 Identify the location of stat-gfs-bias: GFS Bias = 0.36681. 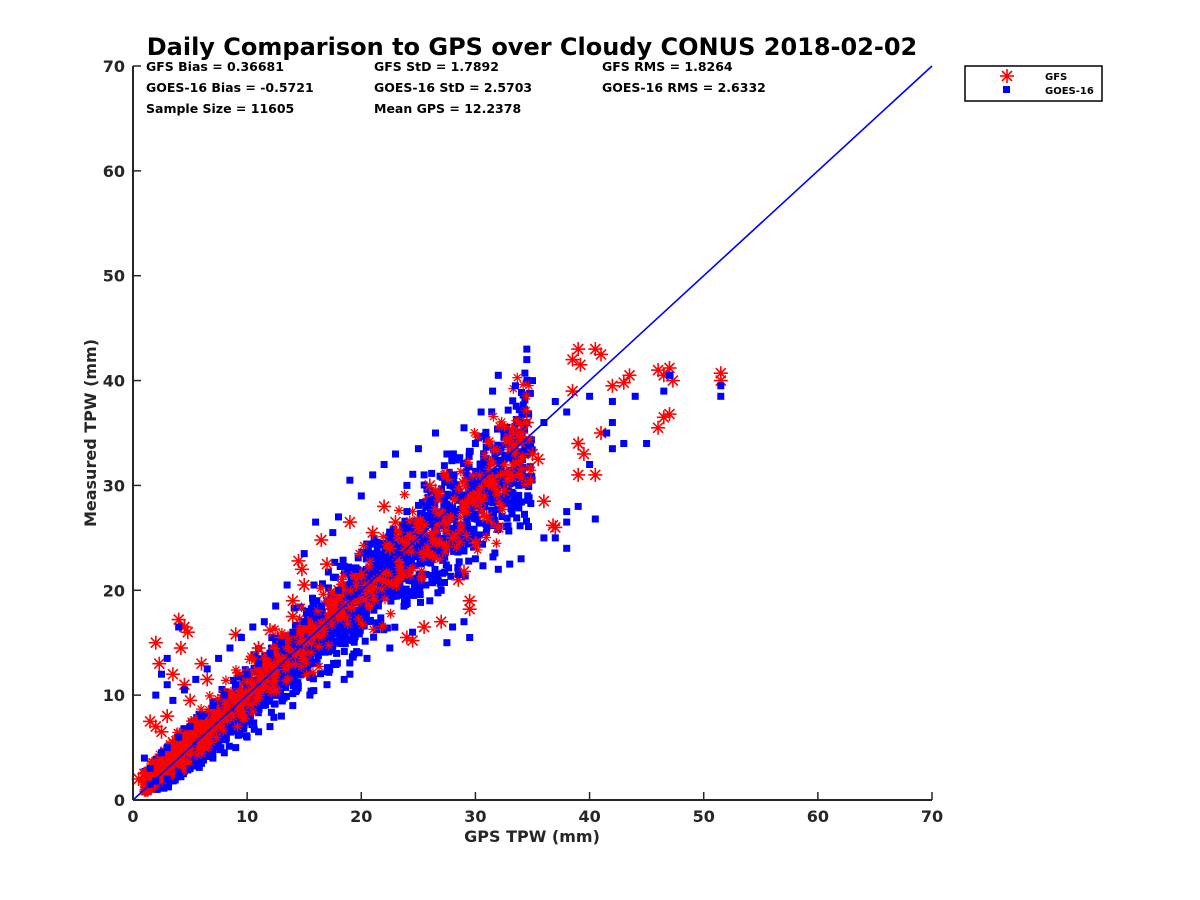
(215, 66).